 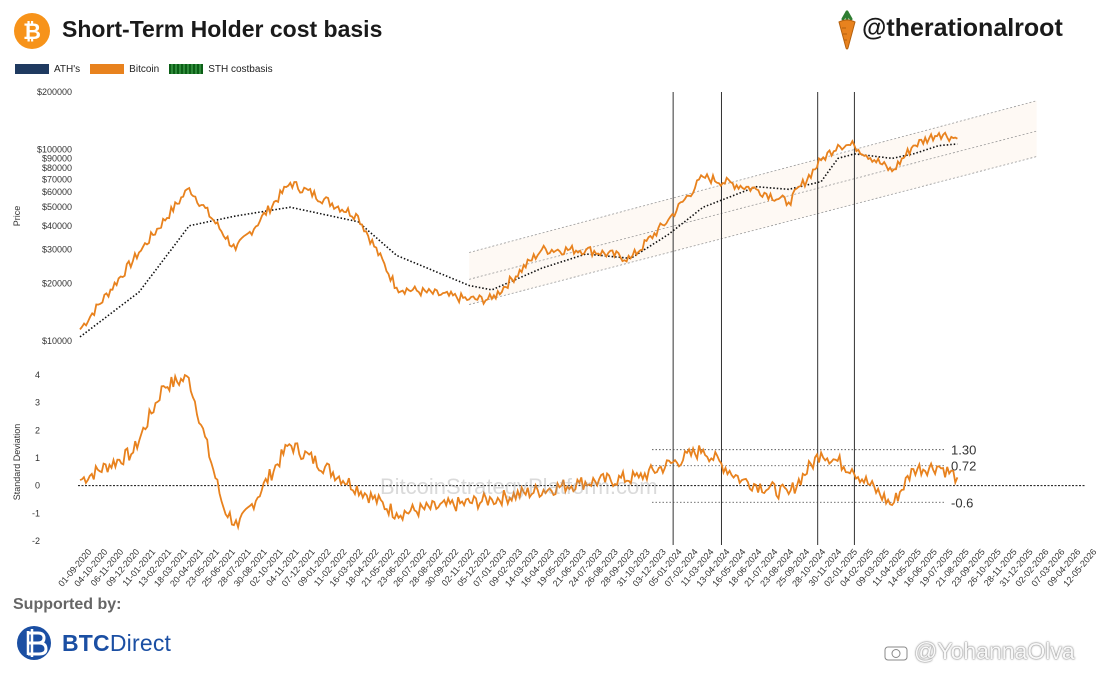 What do you see at coordinates (962, 28) in the screenshot?
I see `author-handle: @therationalroot` at bounding box center [962, 28].